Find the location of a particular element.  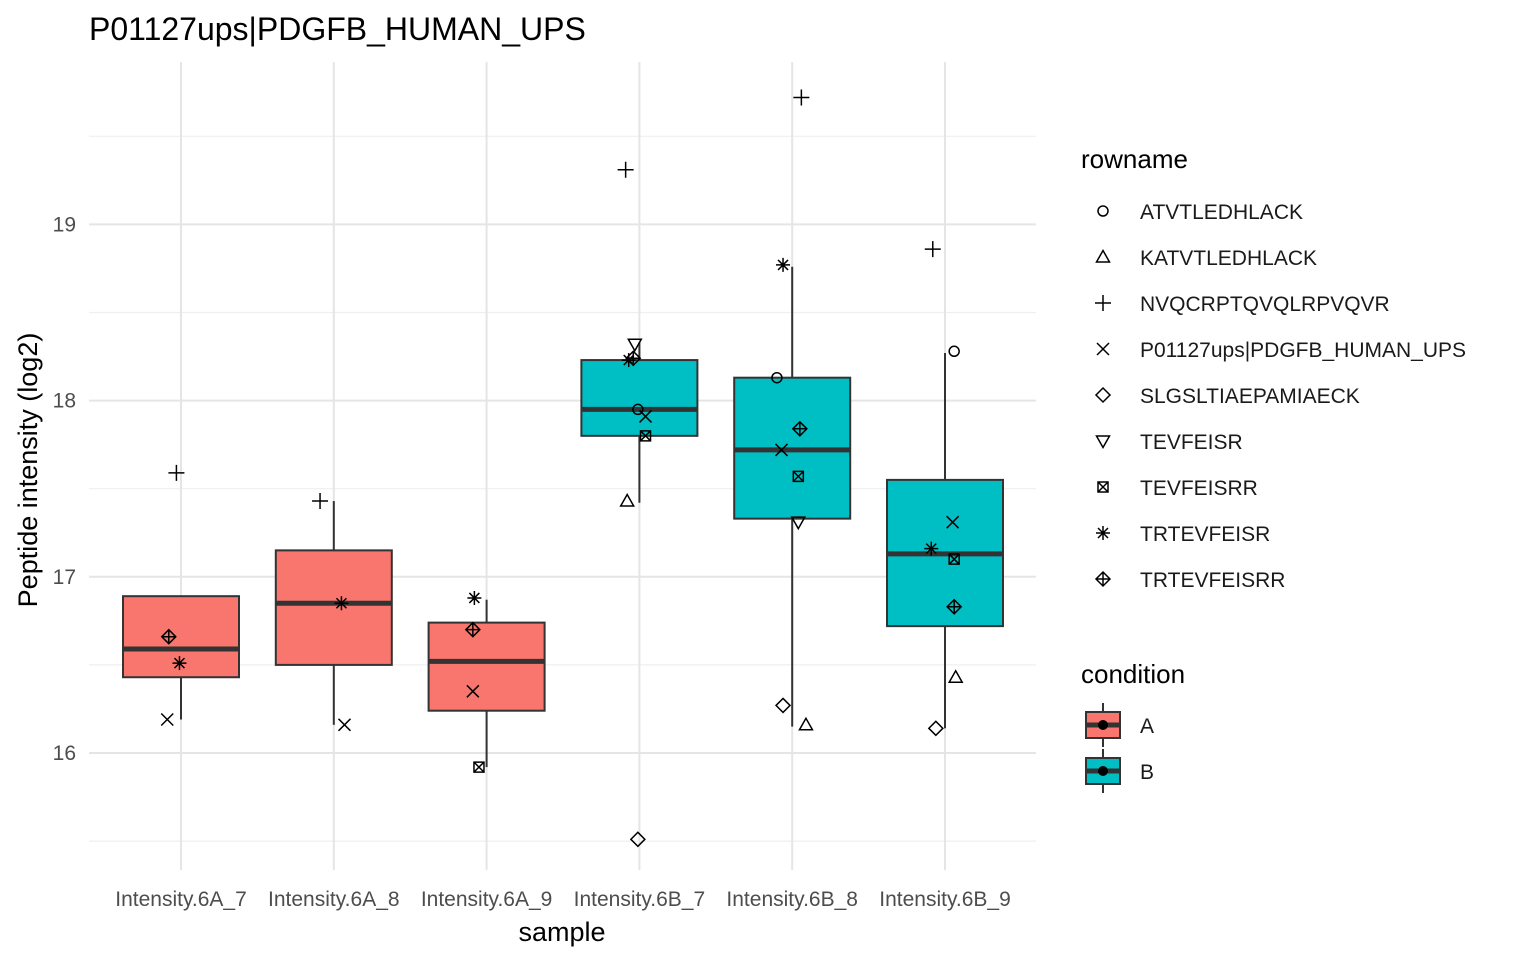

legend-title-rowname: rowname is located at coordinates (1134, 159).